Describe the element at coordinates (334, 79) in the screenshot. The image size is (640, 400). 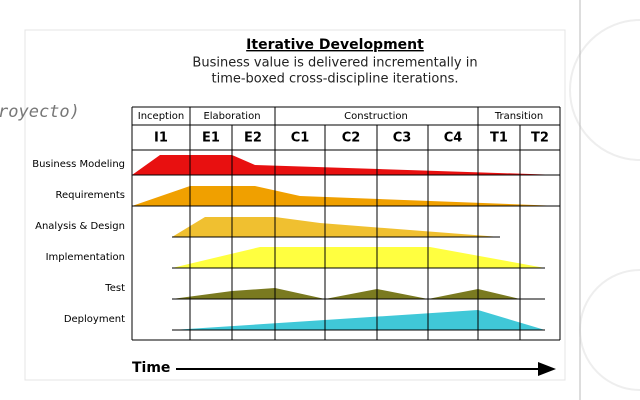
I see `subtitle: time-boxed cross-discipline iterations.` at that location.